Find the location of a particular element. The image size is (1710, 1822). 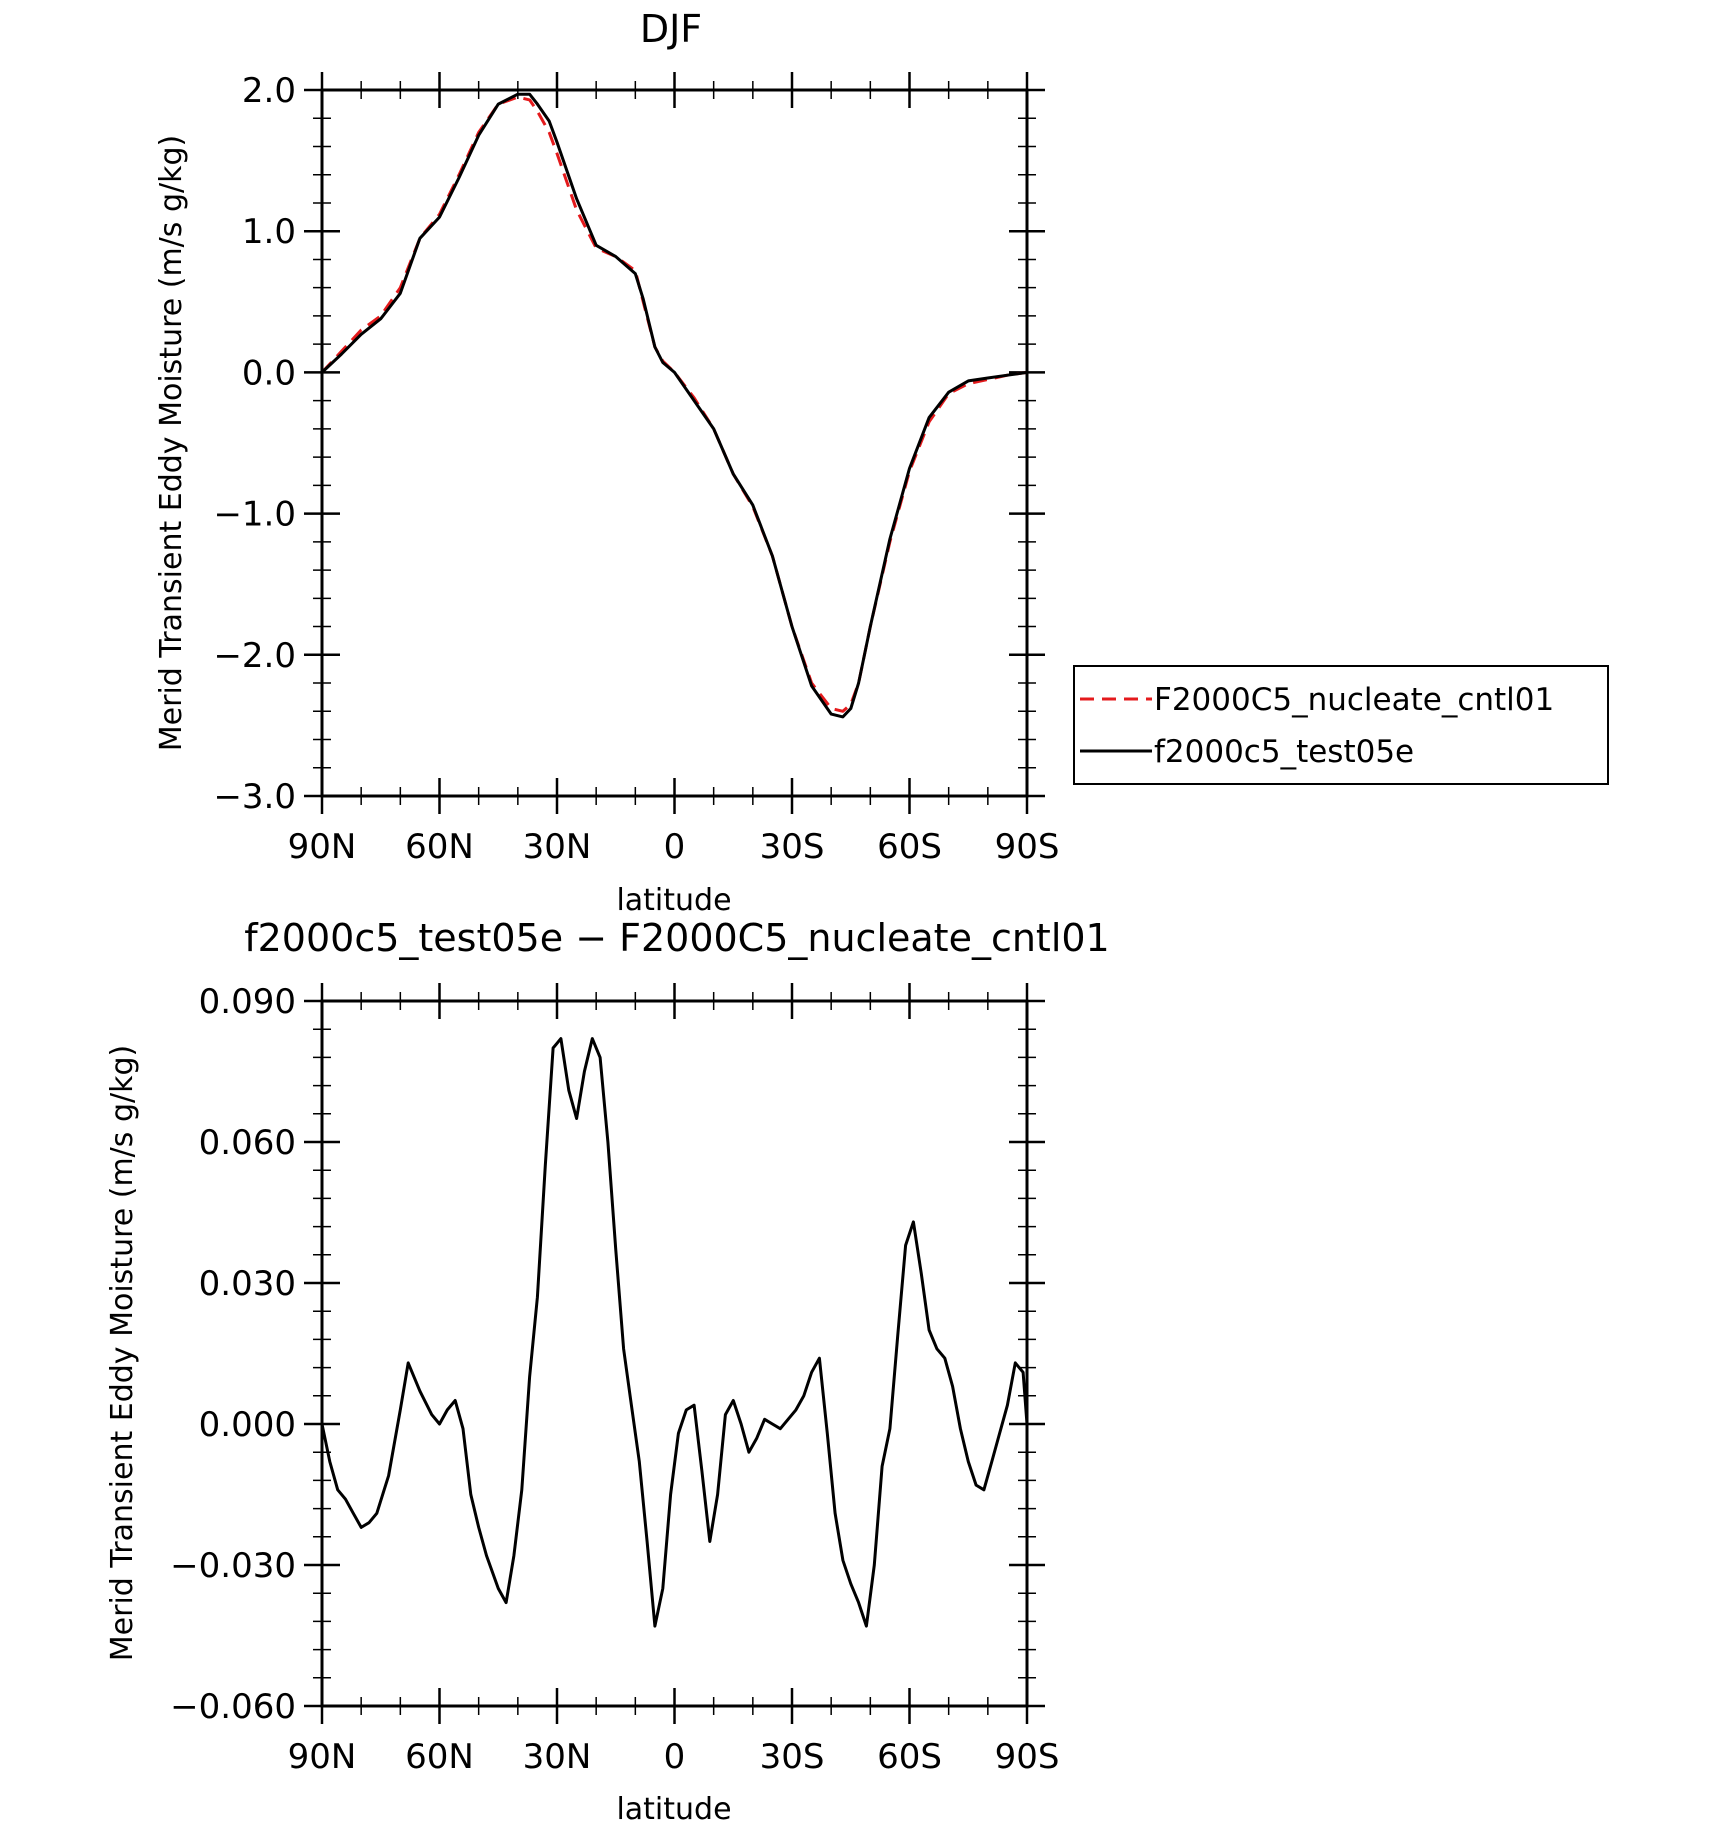

legend-label-test05e: f2000c5_test05e is located at coordinates (1284, 752).